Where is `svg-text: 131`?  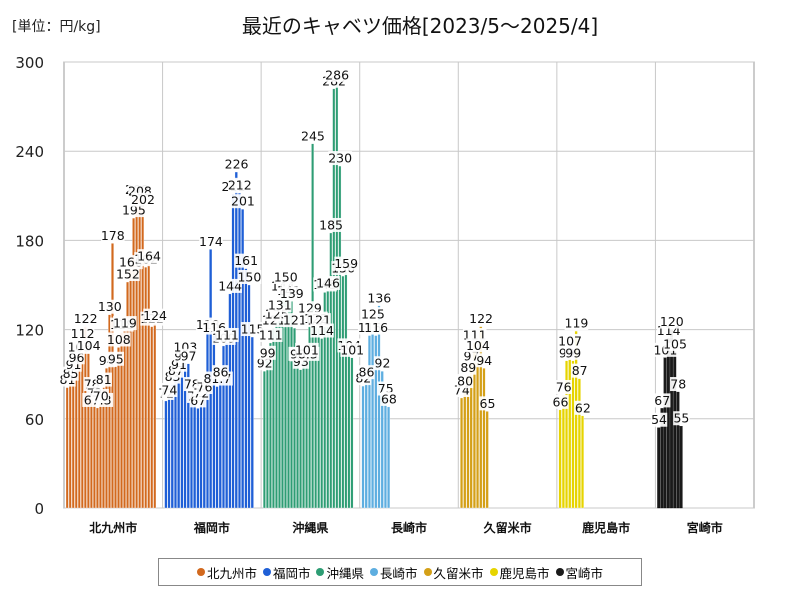 svg-text: 131 is located at coordinates (280, 305).